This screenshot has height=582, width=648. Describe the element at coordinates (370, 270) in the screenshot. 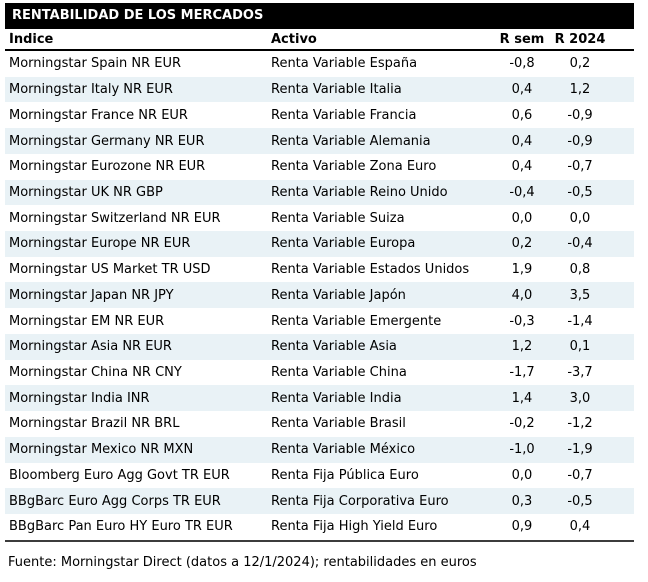

I see `cell-activo: Renta Variable Estados Unidos` at that location.